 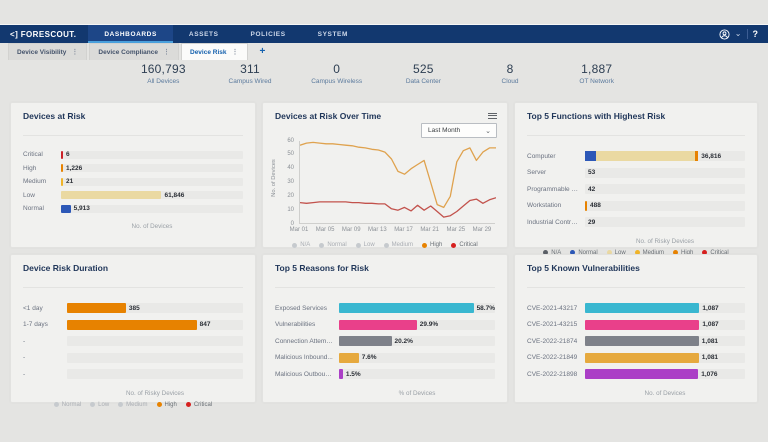 I want to click on legend-label: Normal, so click(x=588, y=252).